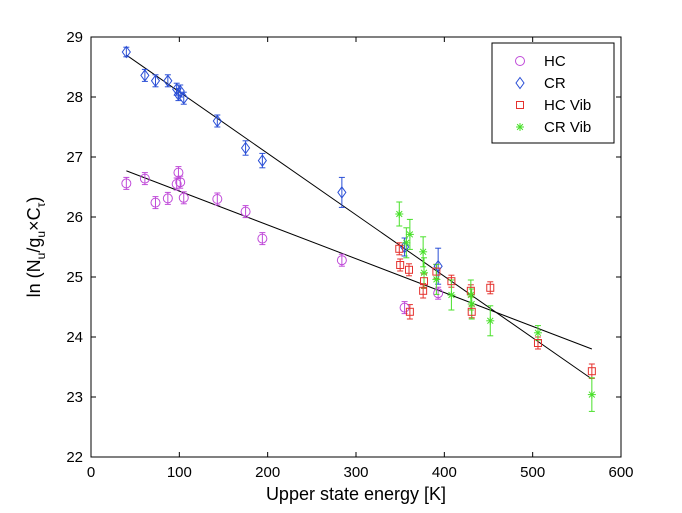  What do you see at coordinates (74, 337) in the screenshot?
I see `y-tick-label: 24` at bounding box center [74, 337].